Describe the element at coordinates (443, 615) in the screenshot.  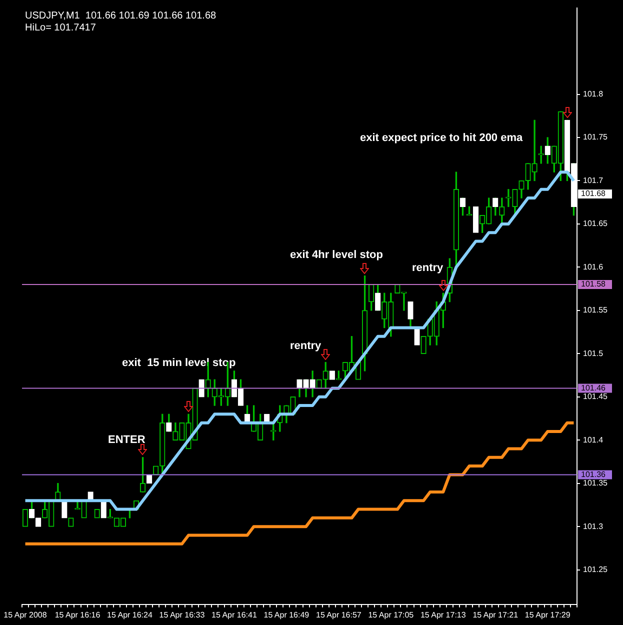
I see `x-tick-label: 15 Apr 17:13` at that location.